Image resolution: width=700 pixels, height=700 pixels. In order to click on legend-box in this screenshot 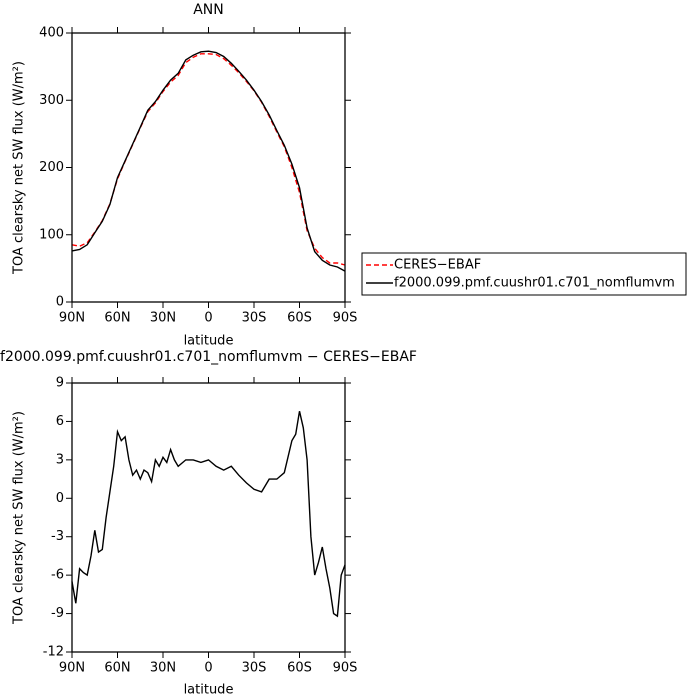, I will do `click(524, 274)`.